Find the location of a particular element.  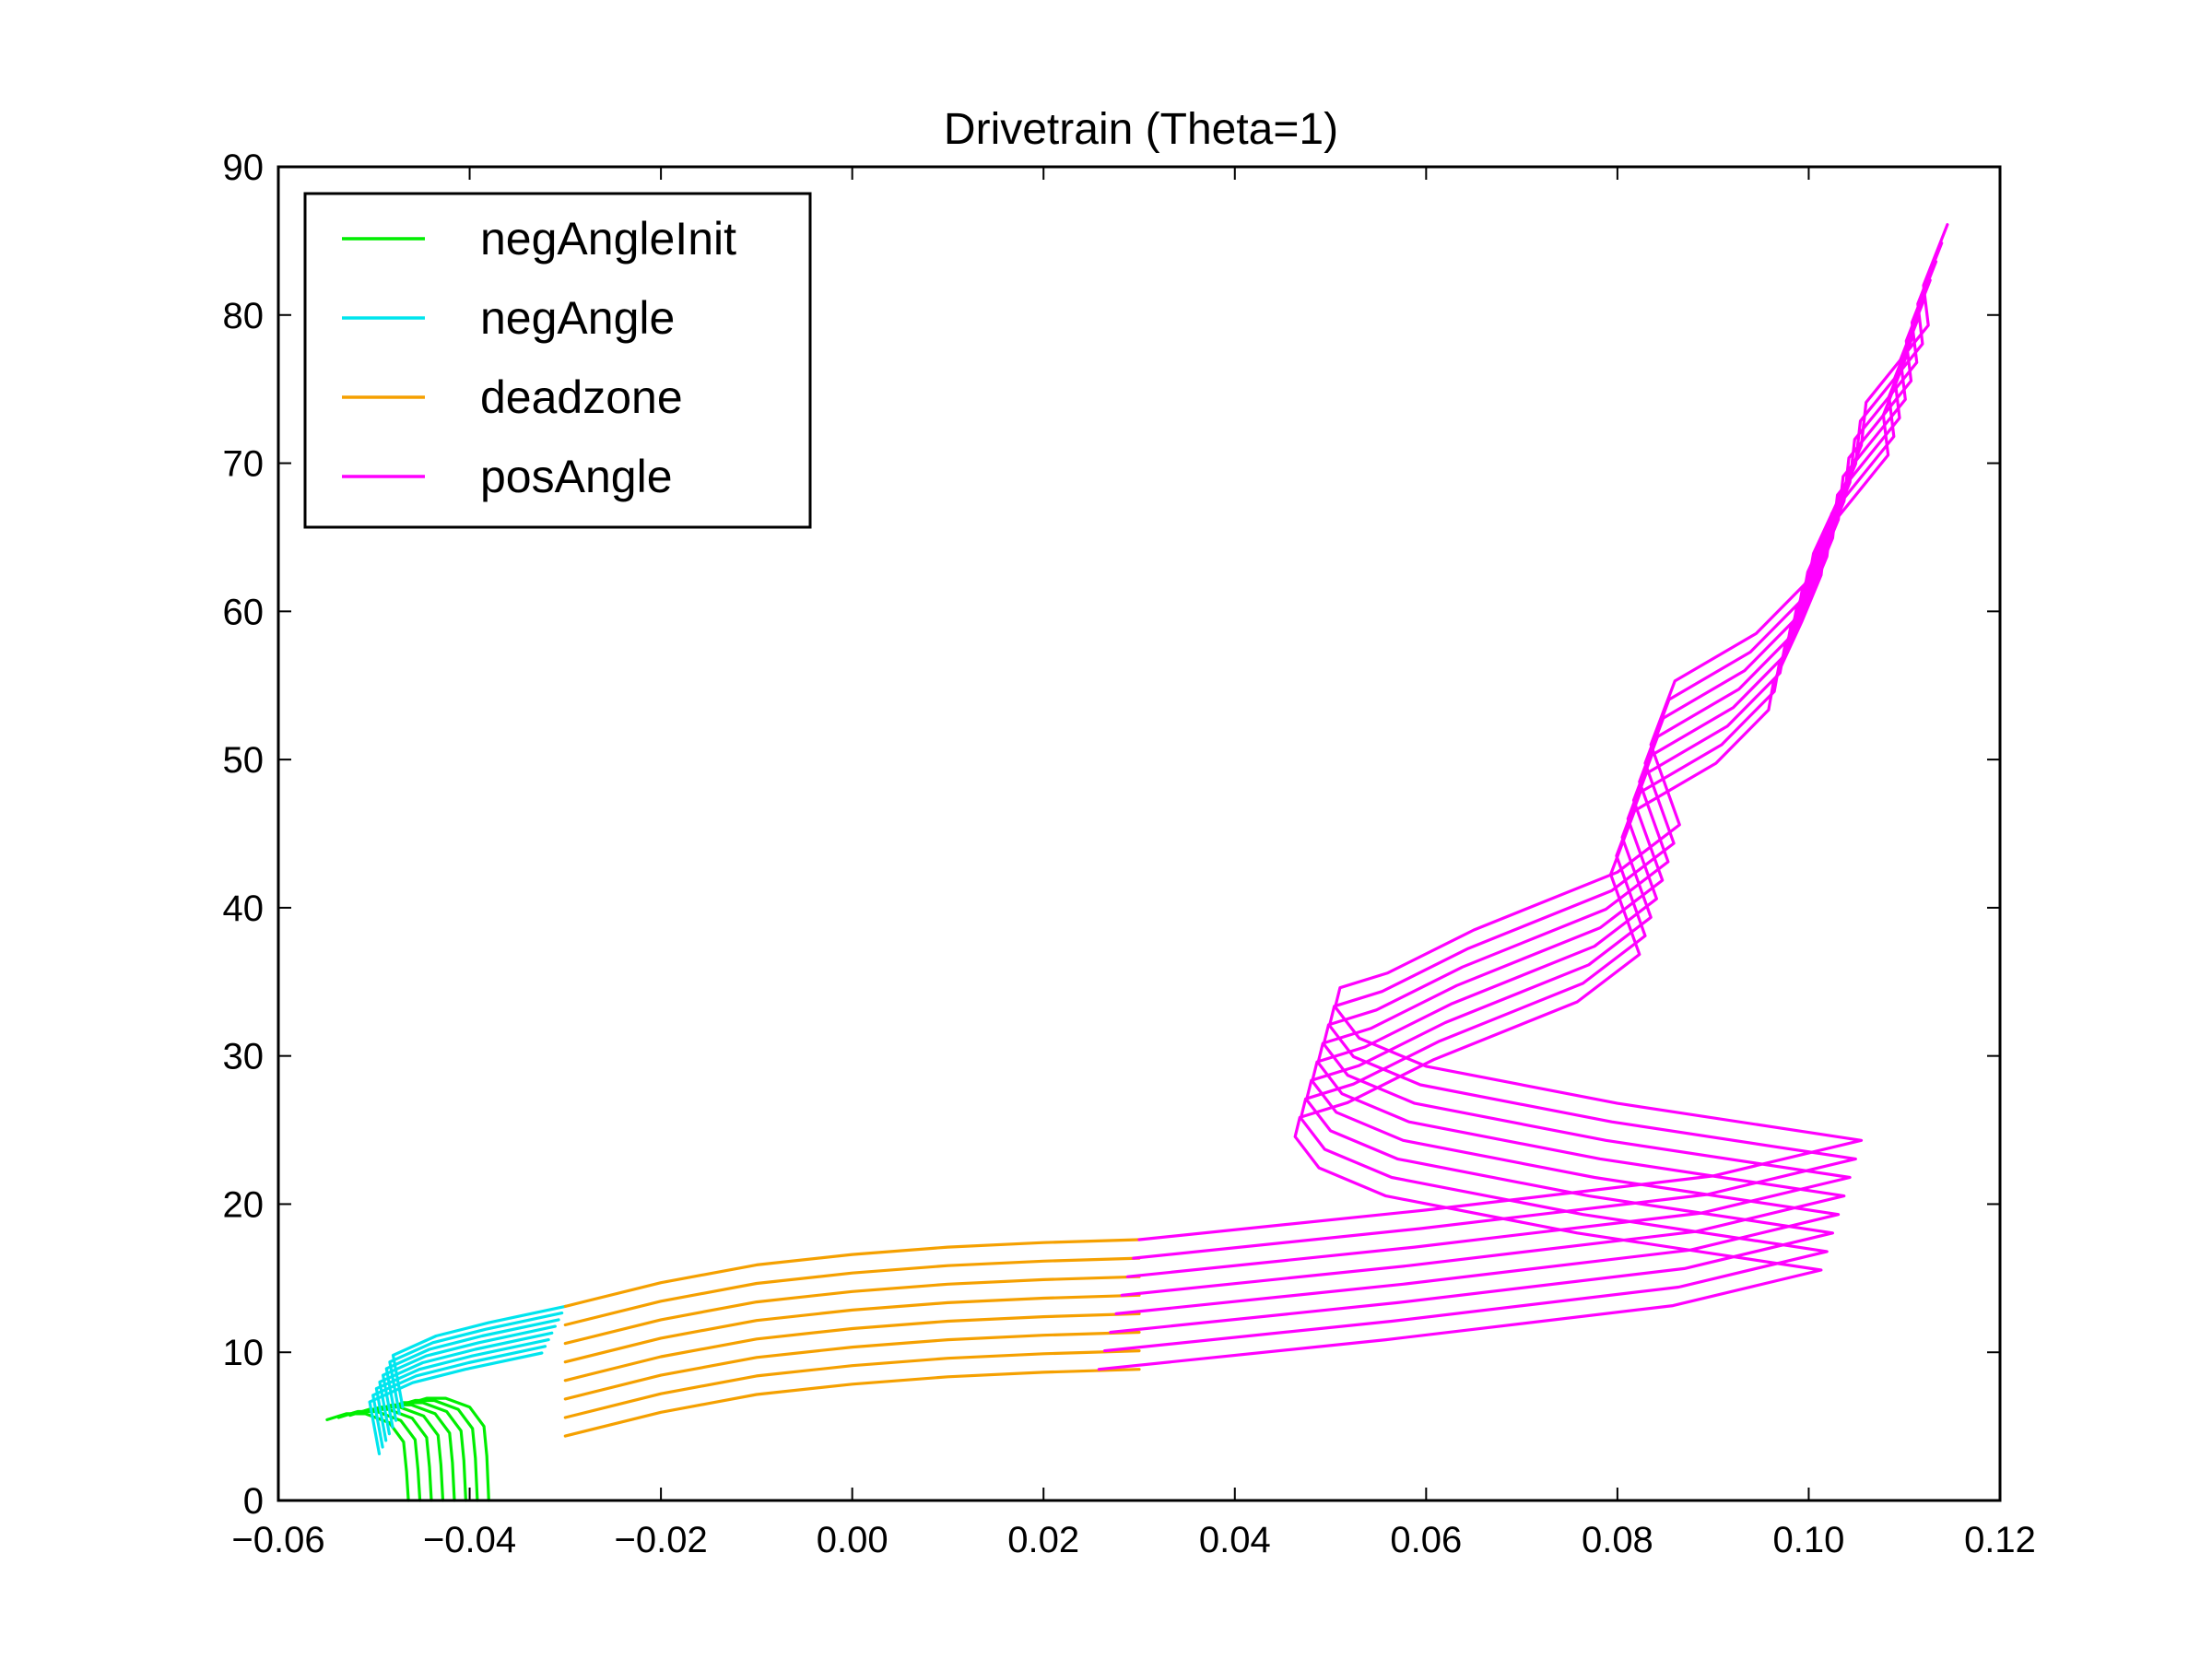

y-tick-label: 30 is located at coordinates (244, 1057).